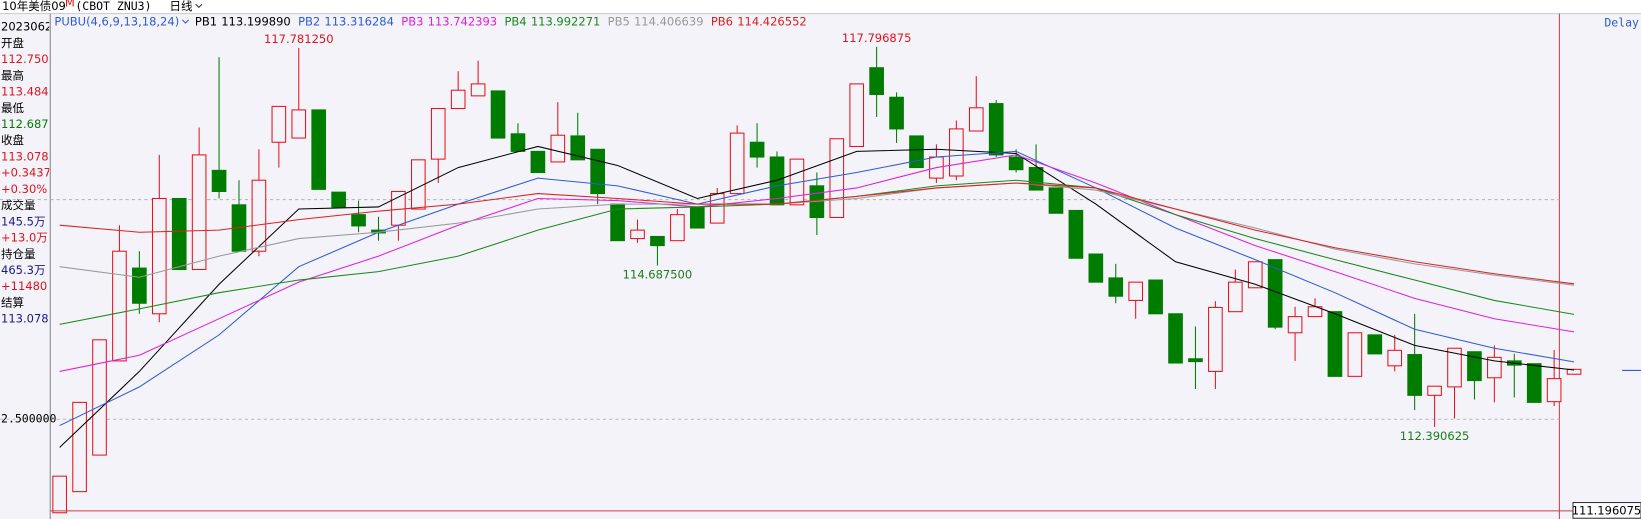  I want to click on info-value: 113.0781, so click(28, 319).